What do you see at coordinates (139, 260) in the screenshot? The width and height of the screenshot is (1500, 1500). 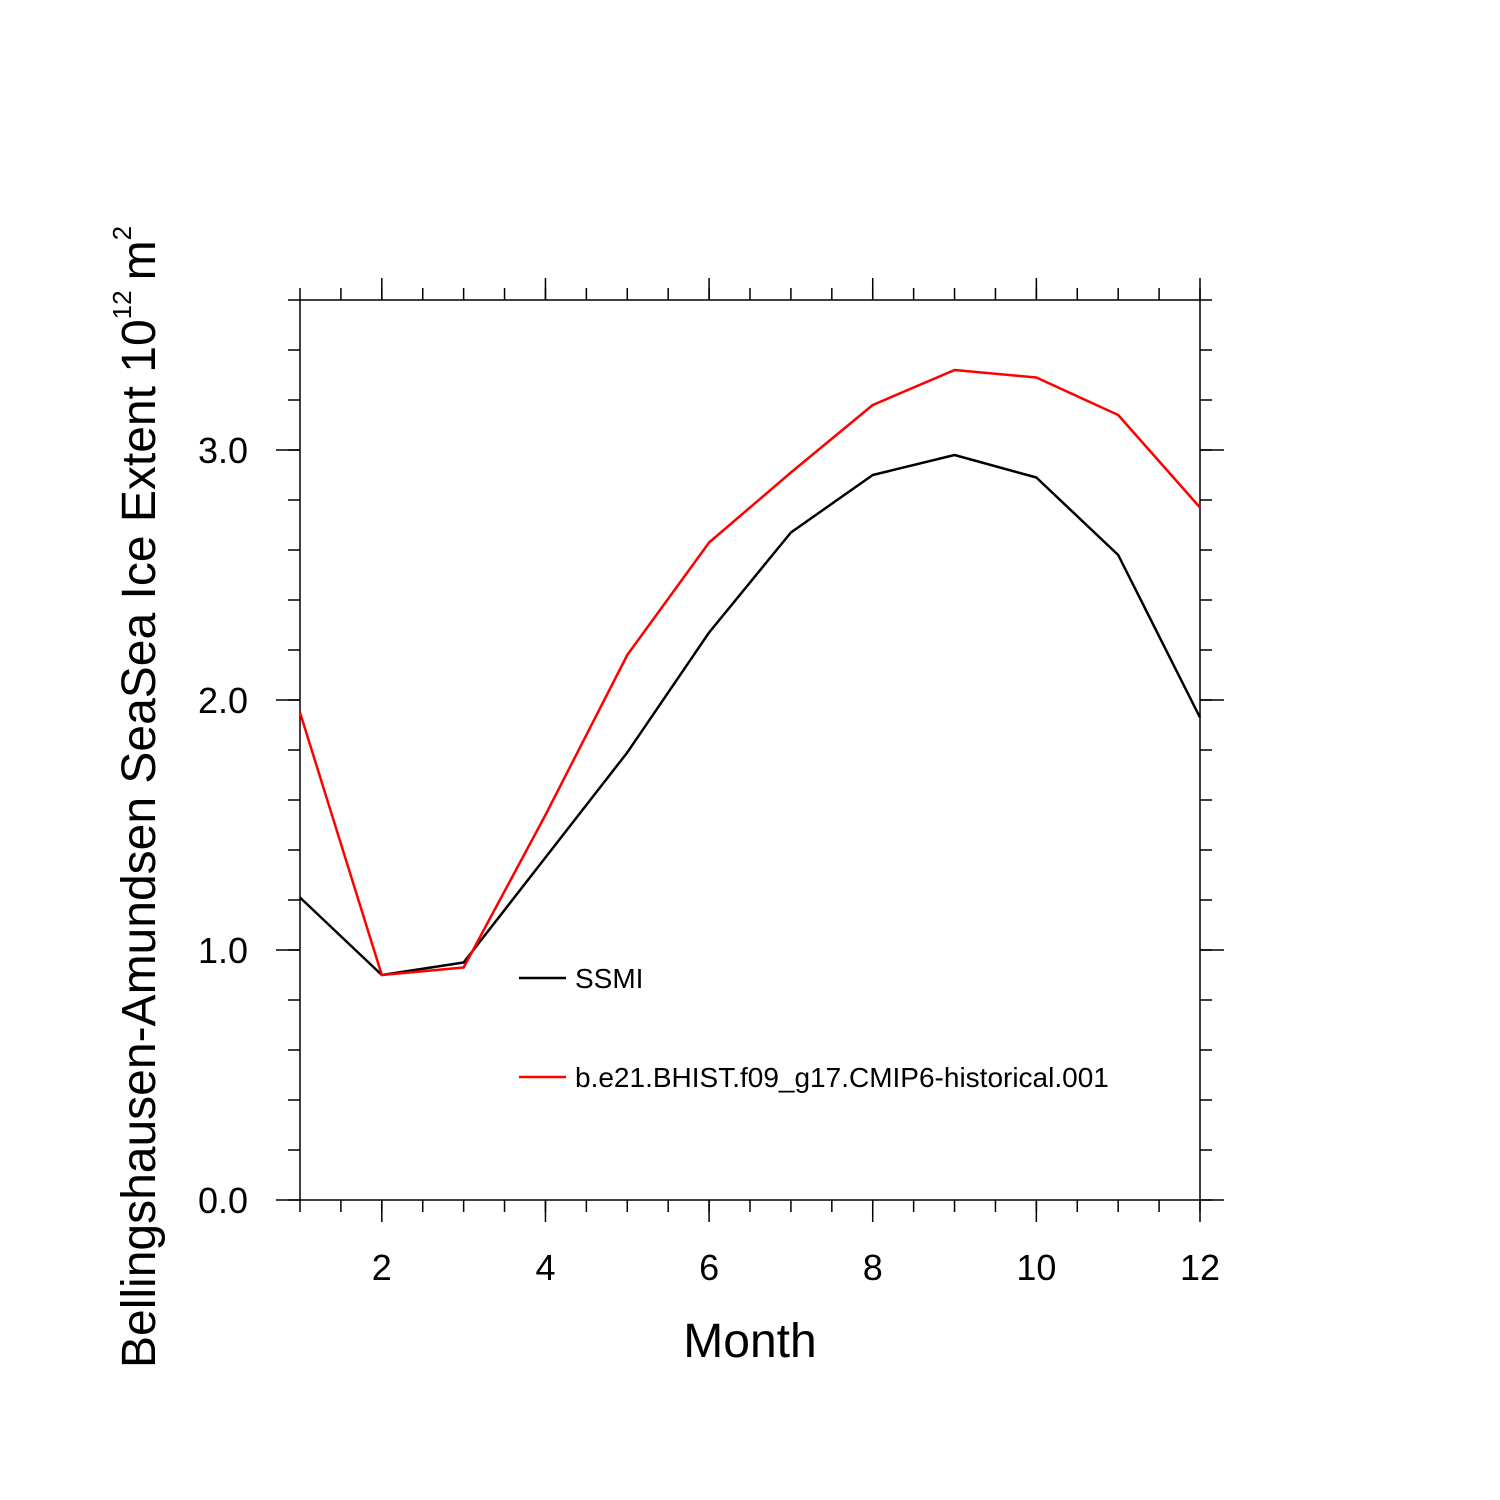 I see `y-axis-title-unit: m` at bounding box center [139, 260].